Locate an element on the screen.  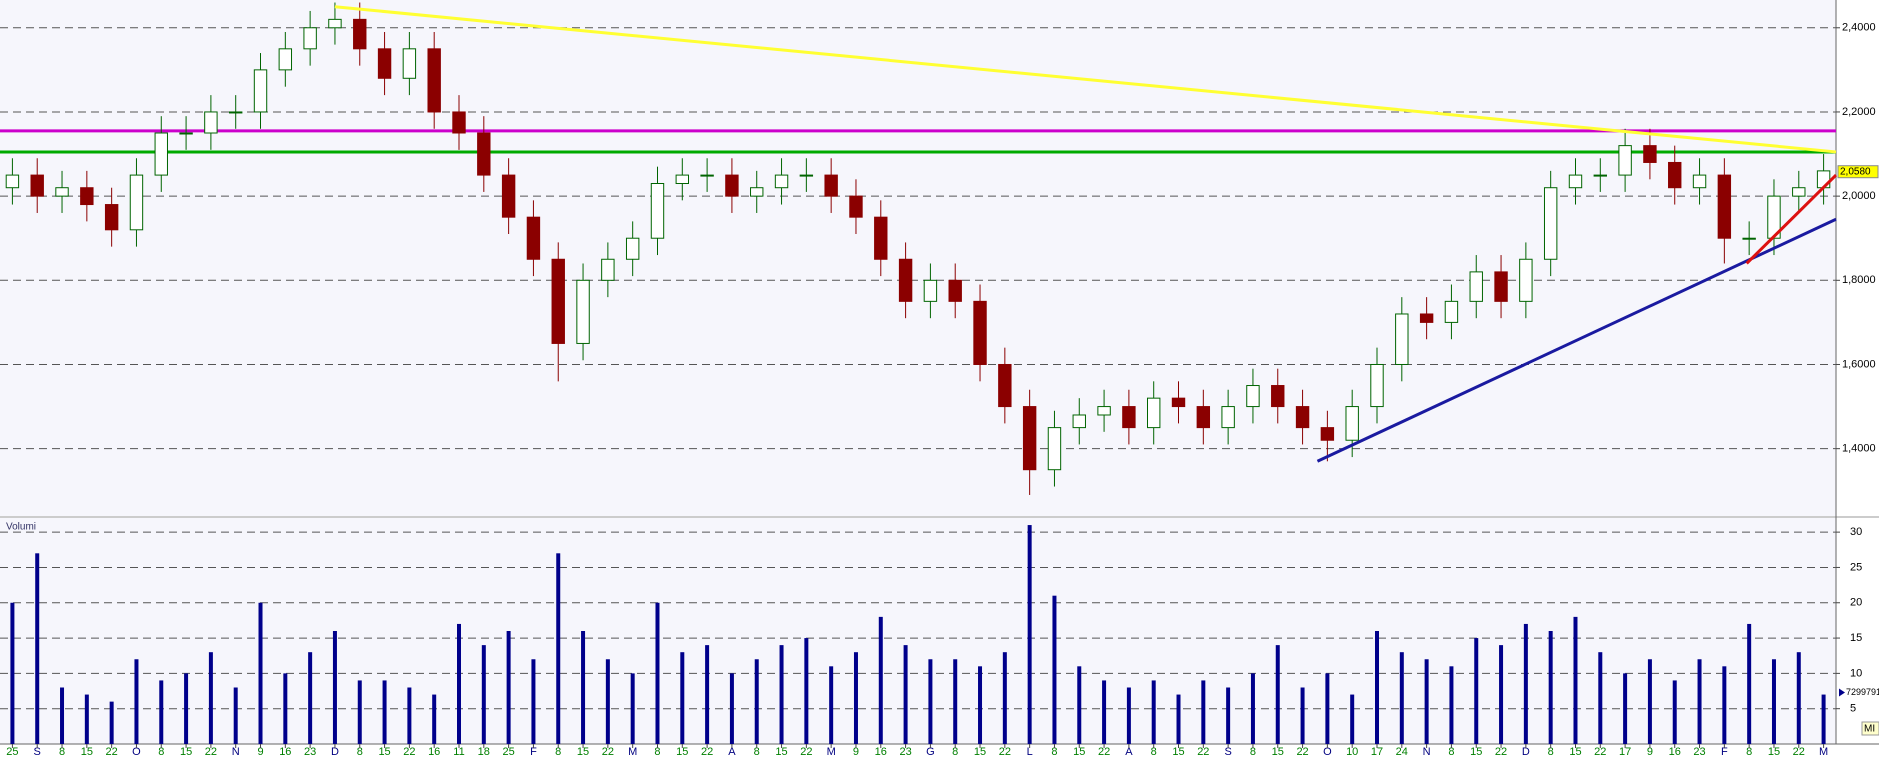
y-tick-label: 5 is located at coordinates (1853, 709).